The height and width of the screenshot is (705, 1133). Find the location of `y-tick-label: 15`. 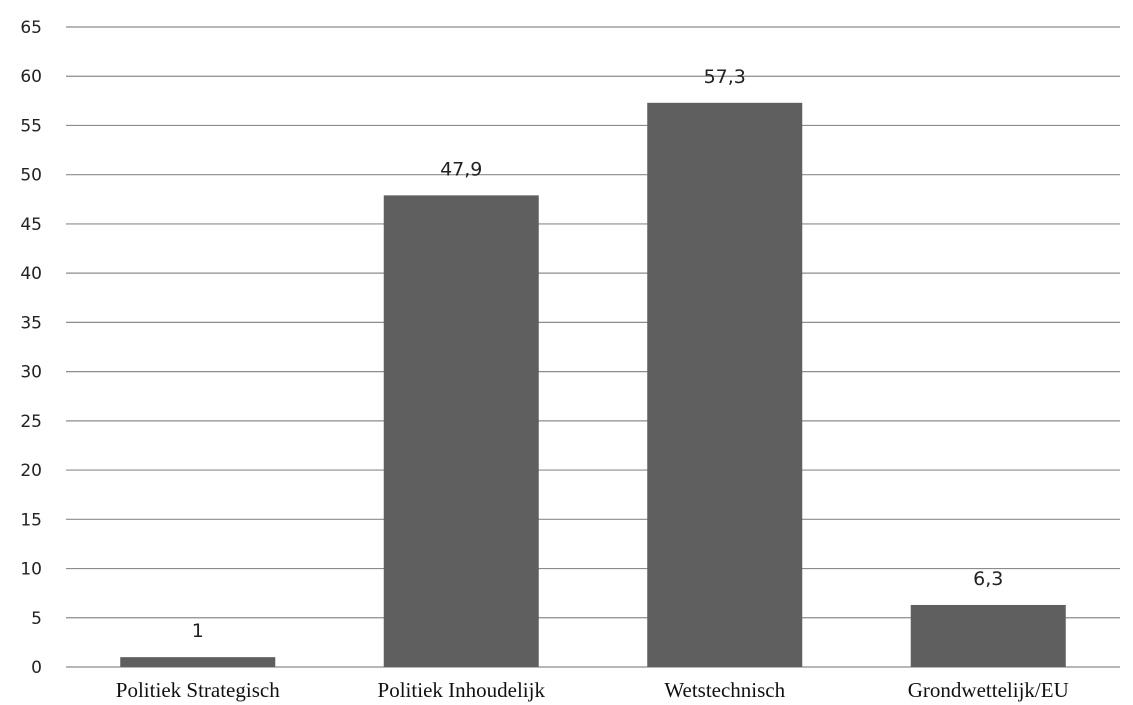

y-tick-label: 15 is located at coordinates (31, 520).